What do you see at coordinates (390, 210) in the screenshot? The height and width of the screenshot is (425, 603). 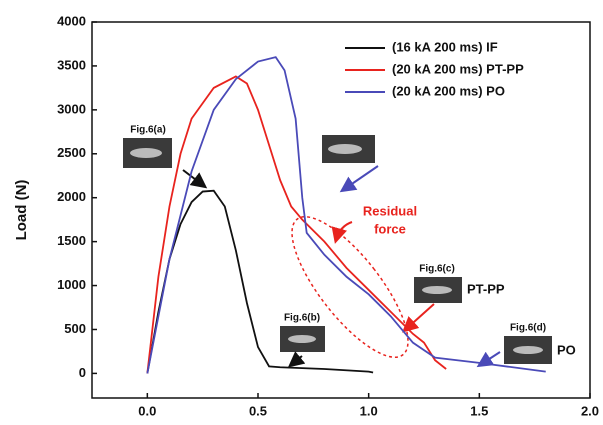 I see `annotation: Residual` at bounding box center [390, 210].